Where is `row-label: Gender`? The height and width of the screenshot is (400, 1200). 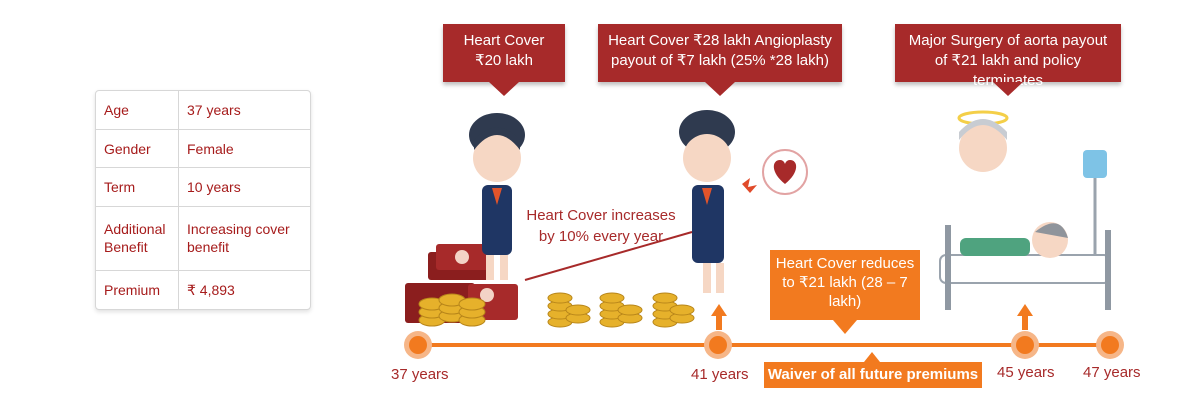 row-label: Gender is located at coordinates (137, 149).